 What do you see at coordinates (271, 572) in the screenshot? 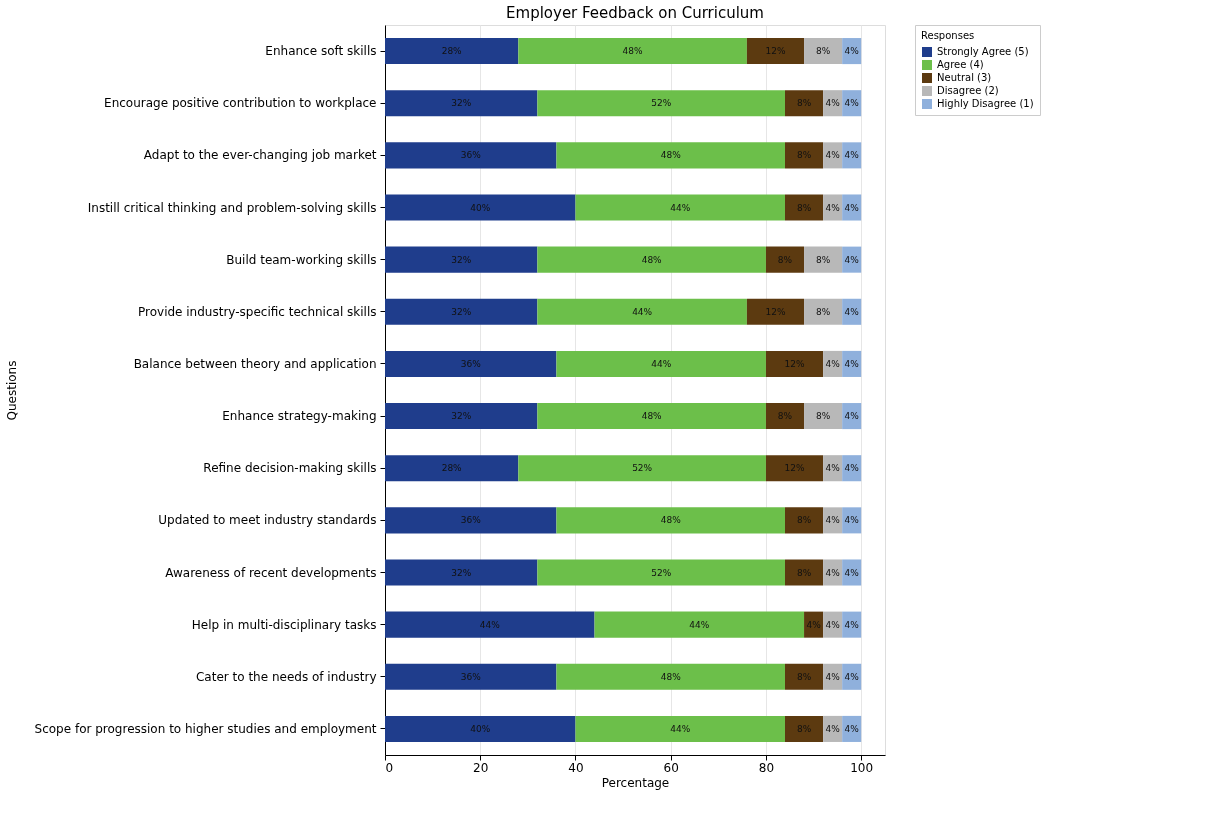
I see `y-tick-label: Awareness of recent developments` at bounding box center [271, 572].